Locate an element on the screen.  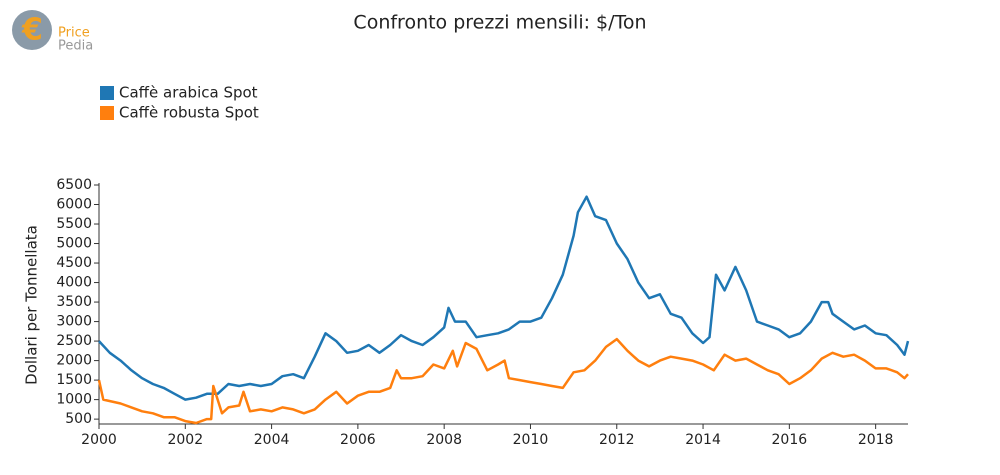
y-tick-label: 1500 is located at coordinates (74, 380).